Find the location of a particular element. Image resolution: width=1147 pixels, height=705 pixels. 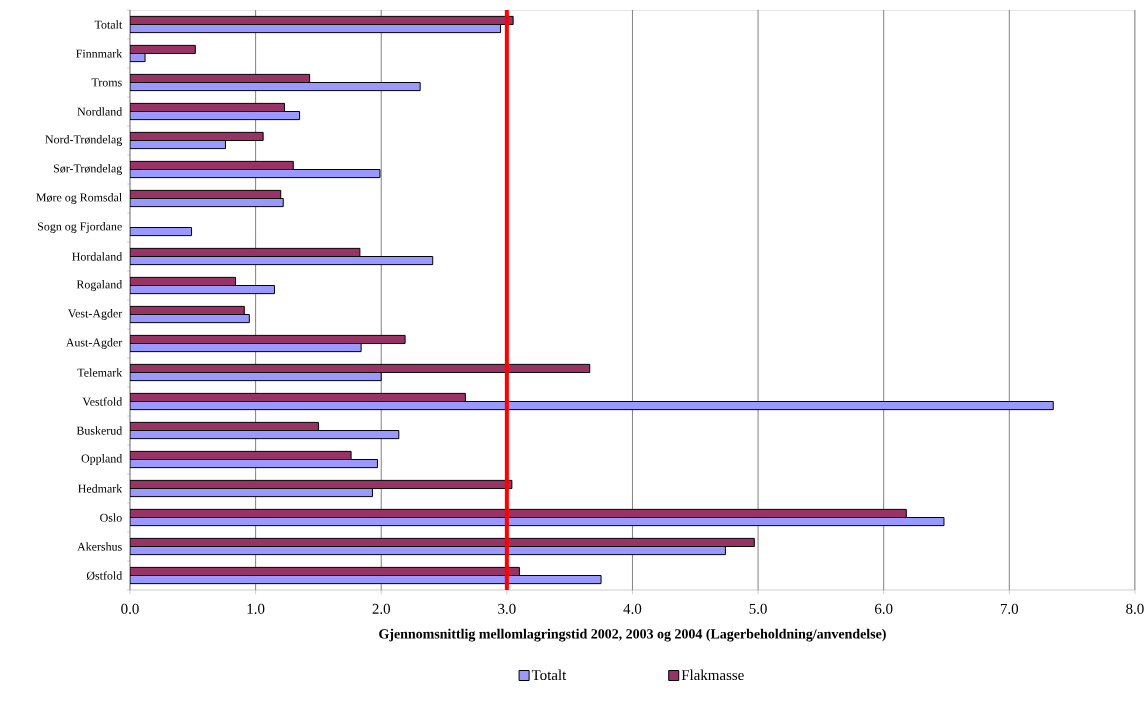

x-tick-label: 4.0 is located at coordinates (632, 608).